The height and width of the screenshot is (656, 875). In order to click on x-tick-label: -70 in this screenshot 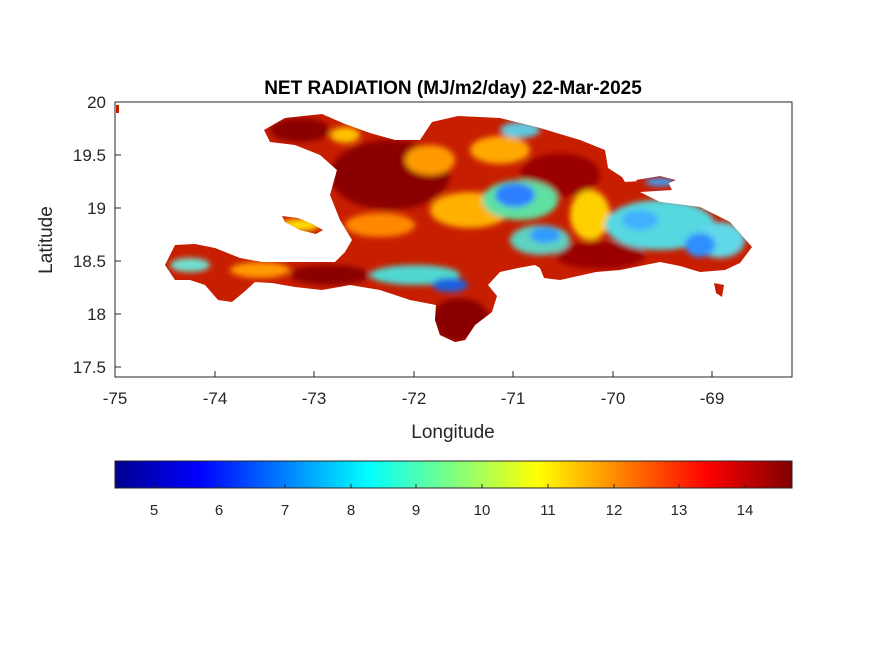, I will do `click(613, 398)`.